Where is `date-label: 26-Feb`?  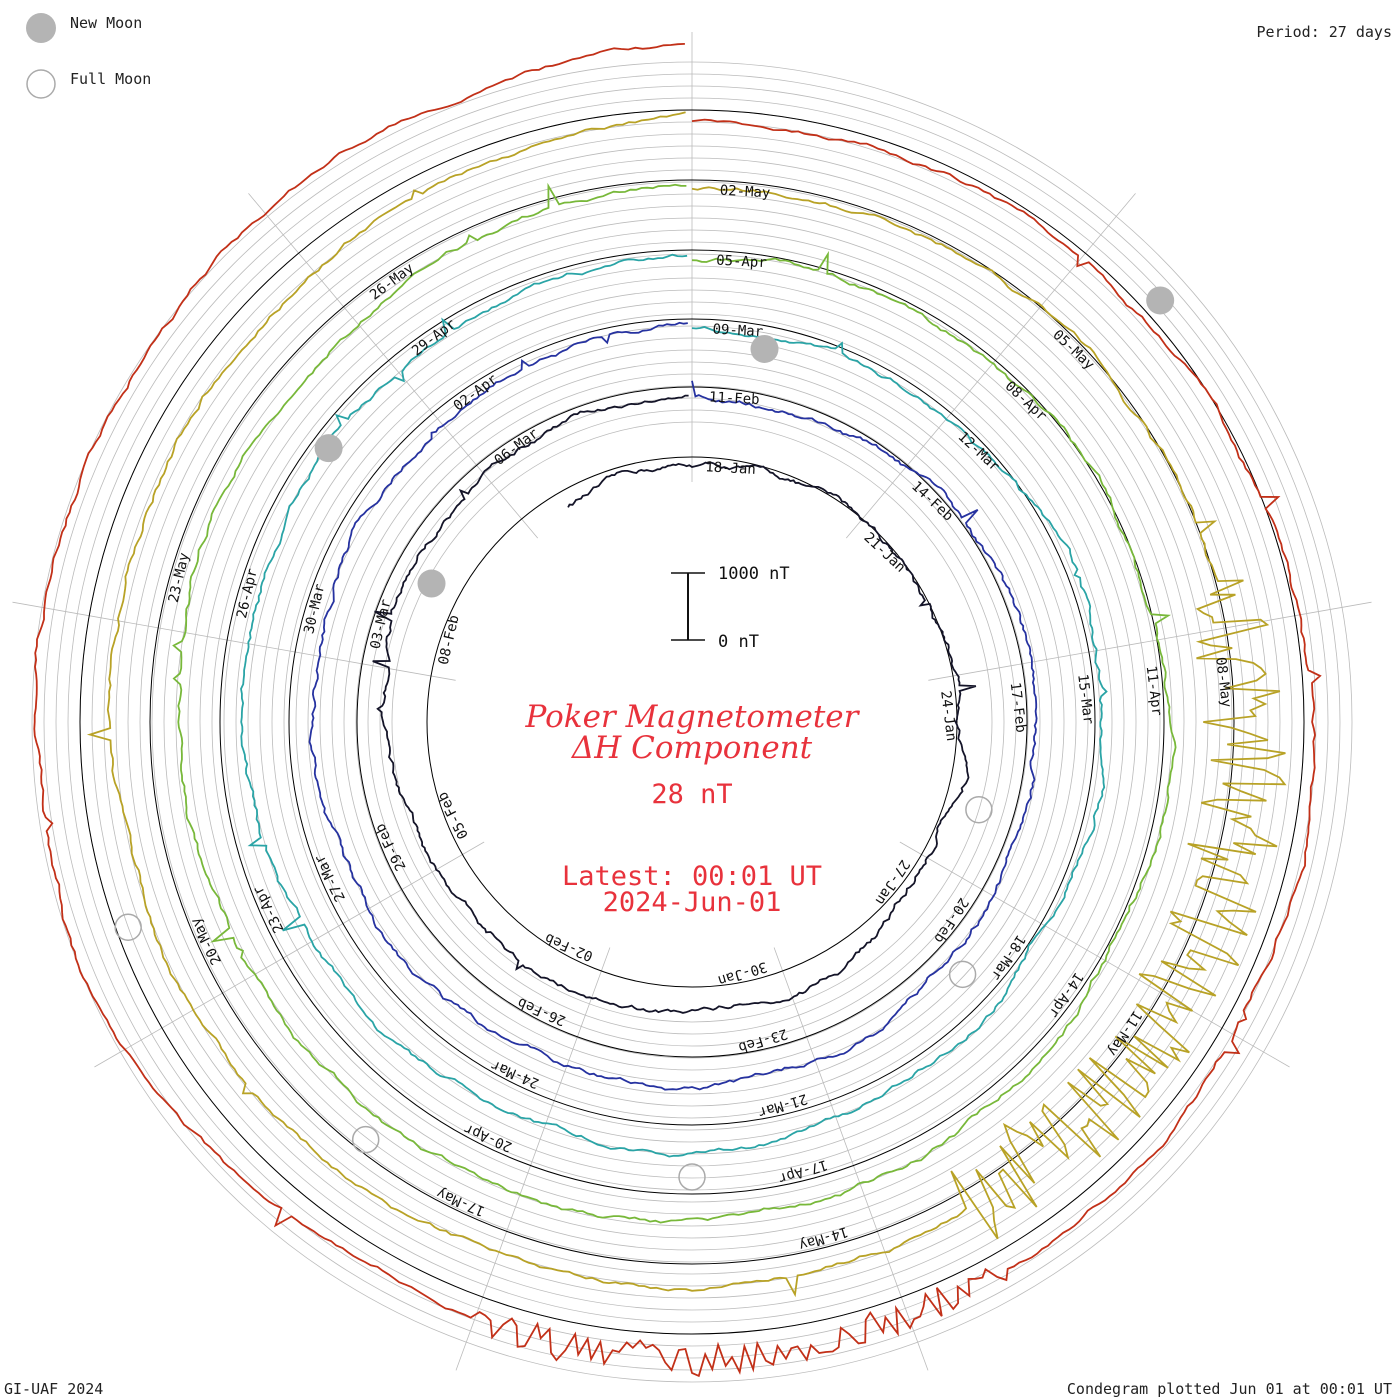 date-label: 26-Feb is located at coordinates (541, 1011).